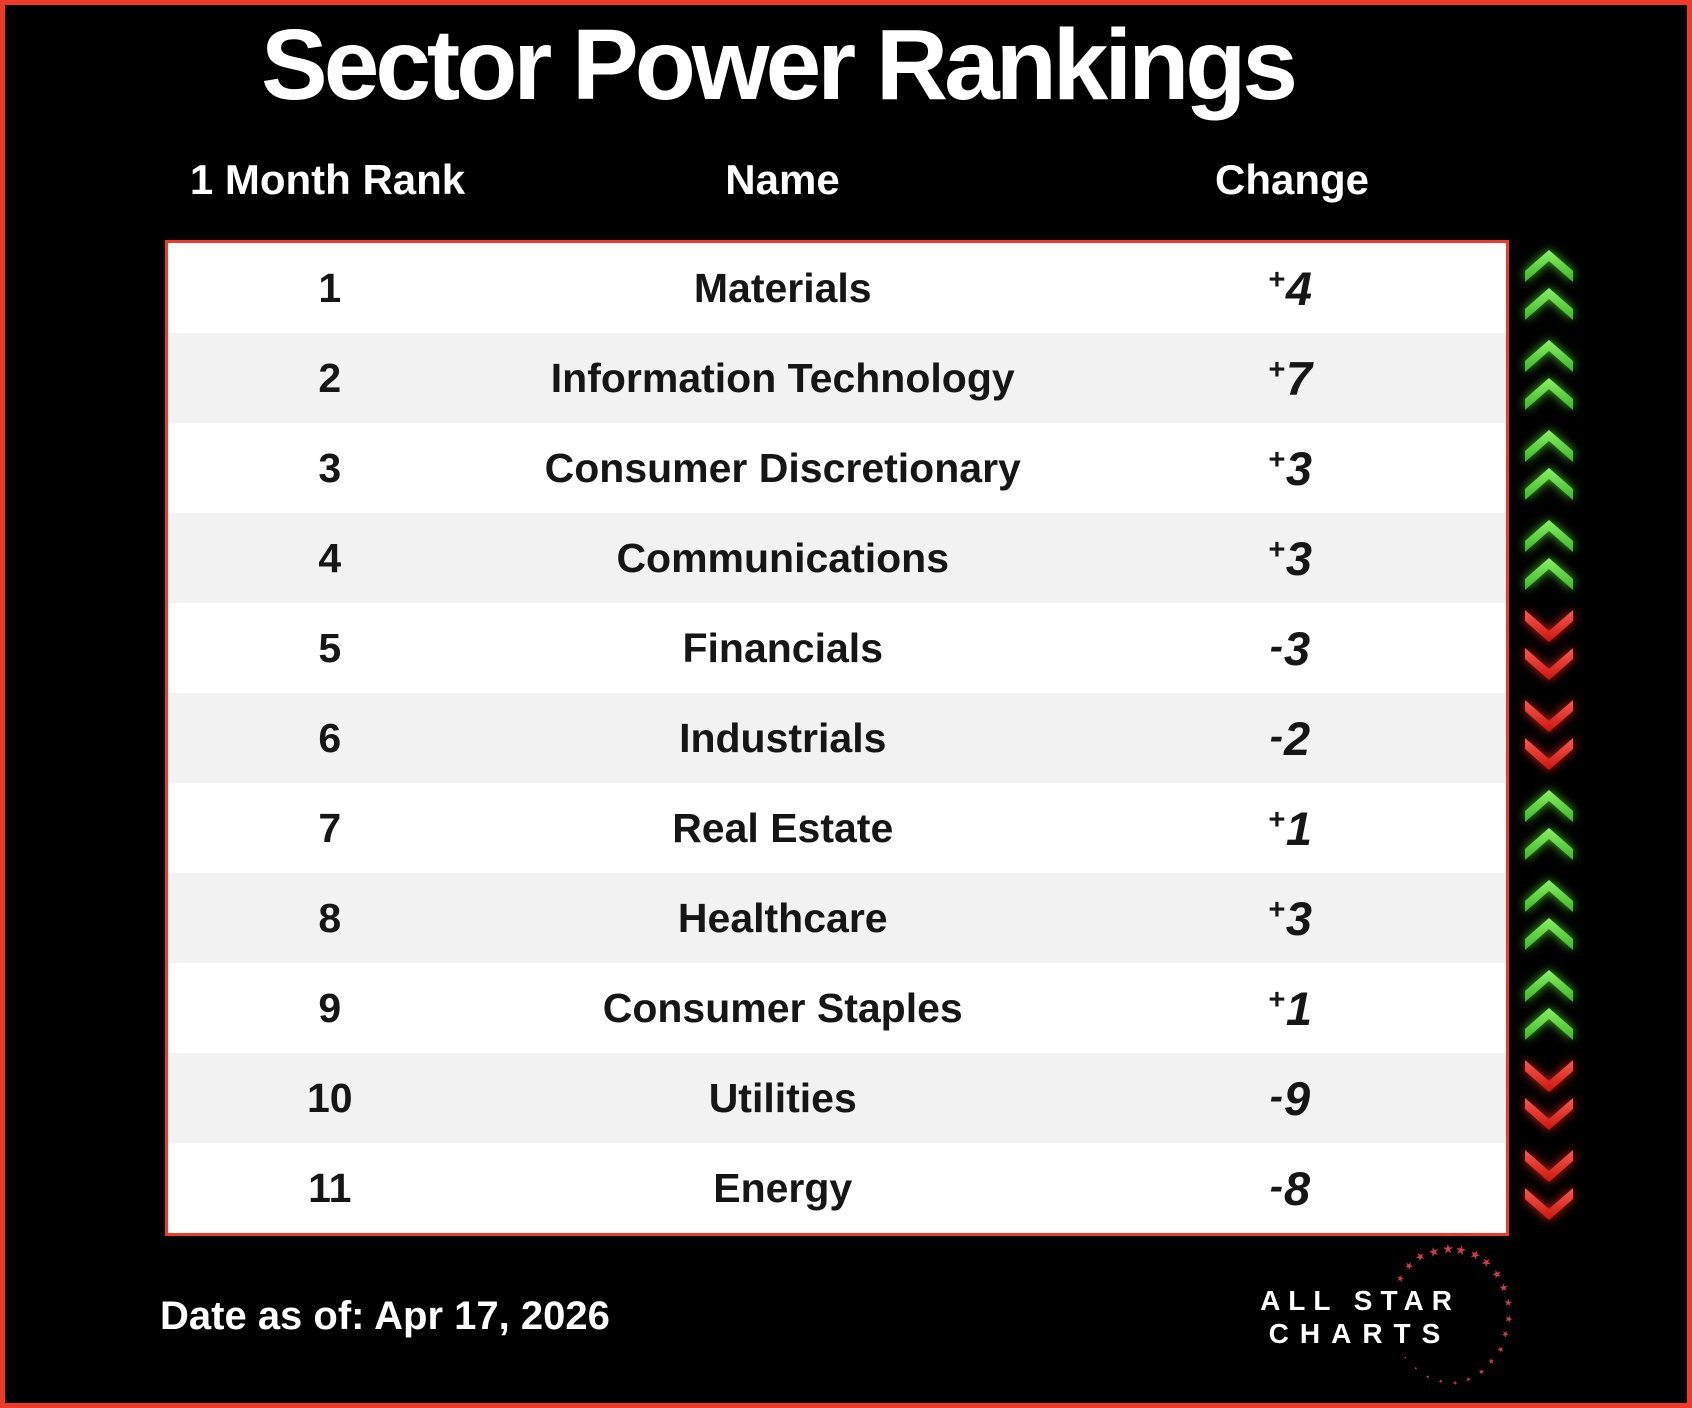 The image size is (1692, 1408). I want to click on table-row: 9 Consumer Staples +1, so click(837, 1008).